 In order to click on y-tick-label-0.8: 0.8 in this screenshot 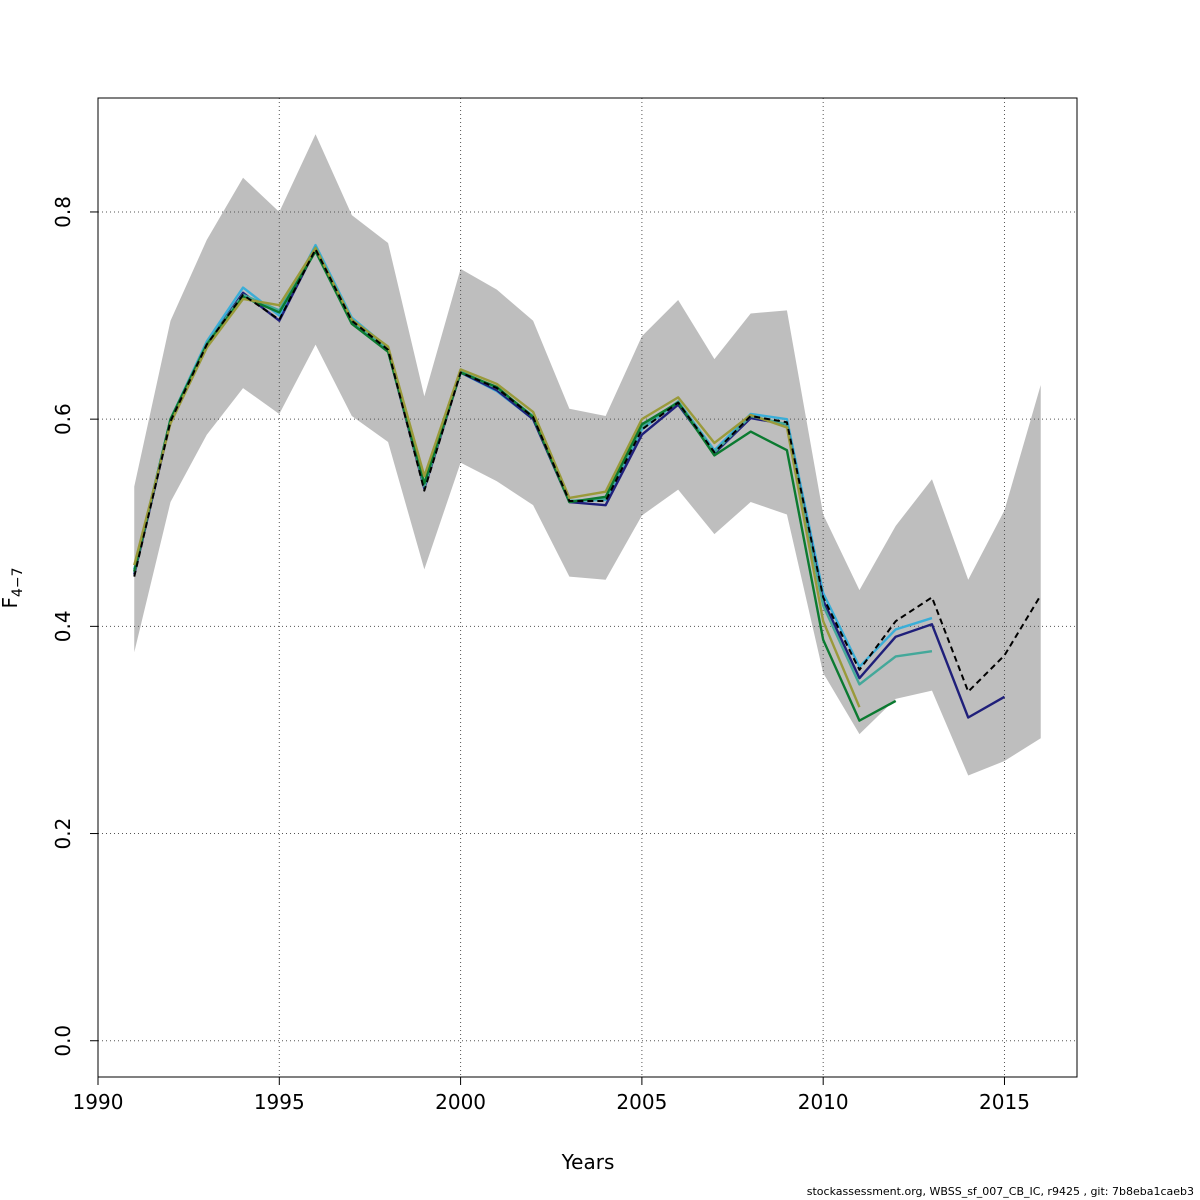, I will do `click(63, 212)`.